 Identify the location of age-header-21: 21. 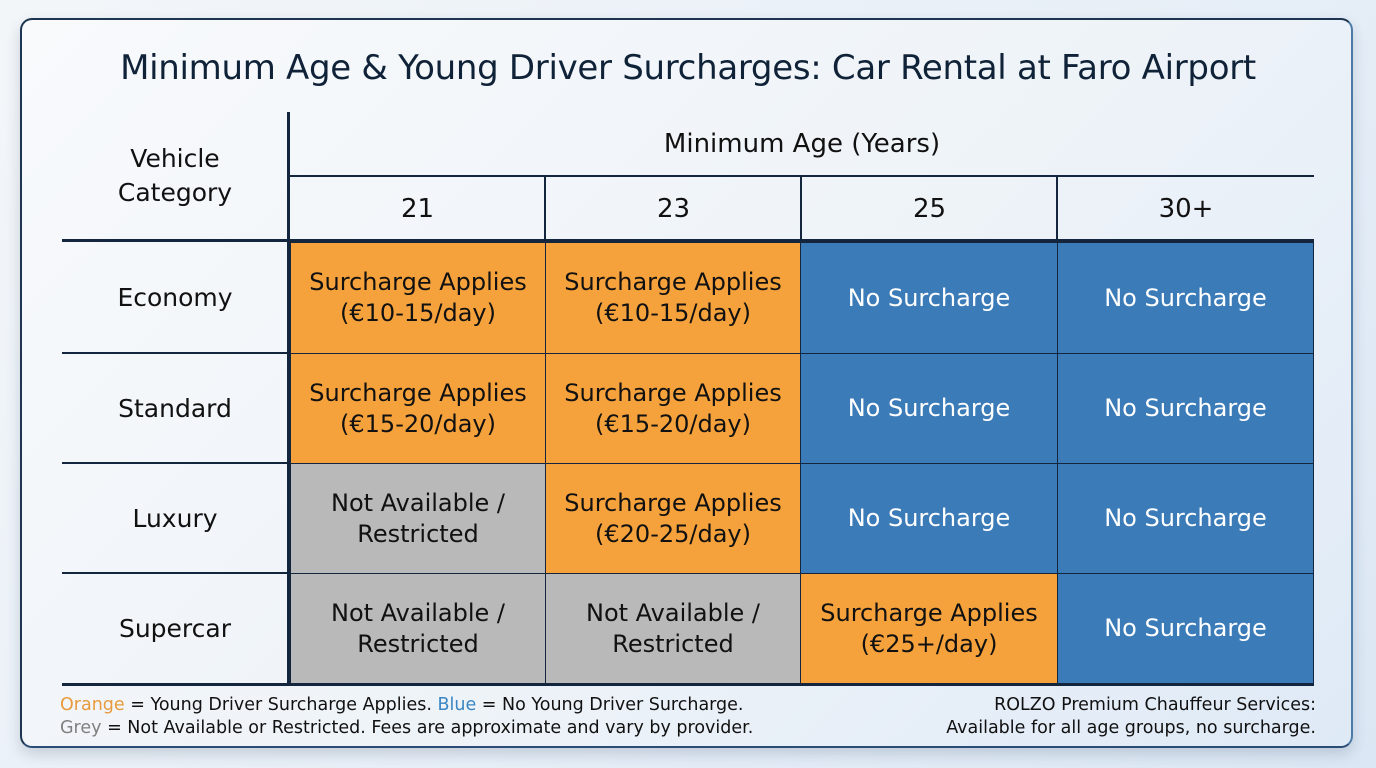
(417, 208).